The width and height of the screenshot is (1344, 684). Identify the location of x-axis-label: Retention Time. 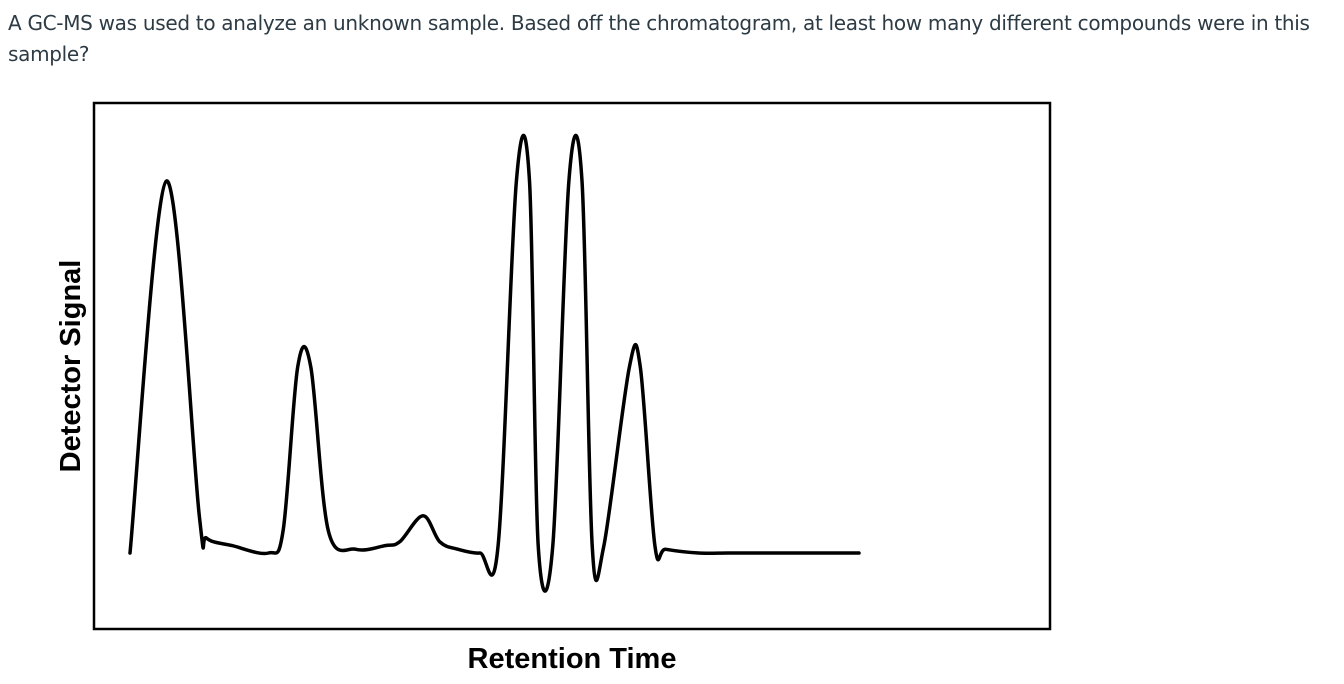
(572, 659).